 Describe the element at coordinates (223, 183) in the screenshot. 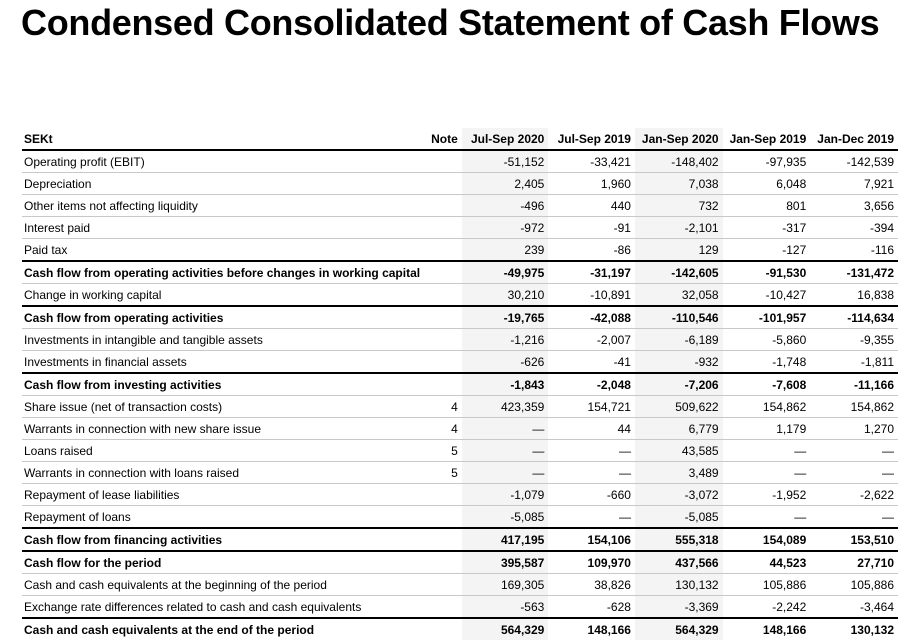

I see `row-label: Depreciation` at that location.